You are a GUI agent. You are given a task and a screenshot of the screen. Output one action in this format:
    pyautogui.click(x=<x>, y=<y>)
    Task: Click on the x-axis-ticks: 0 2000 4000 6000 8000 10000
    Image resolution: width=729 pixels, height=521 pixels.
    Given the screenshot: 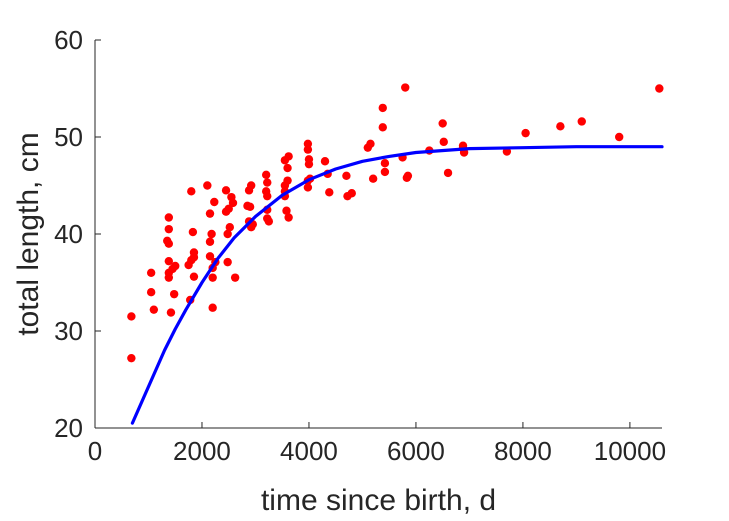 What is the action you would take?
    pyautogui.click(x=377, y=444)
    